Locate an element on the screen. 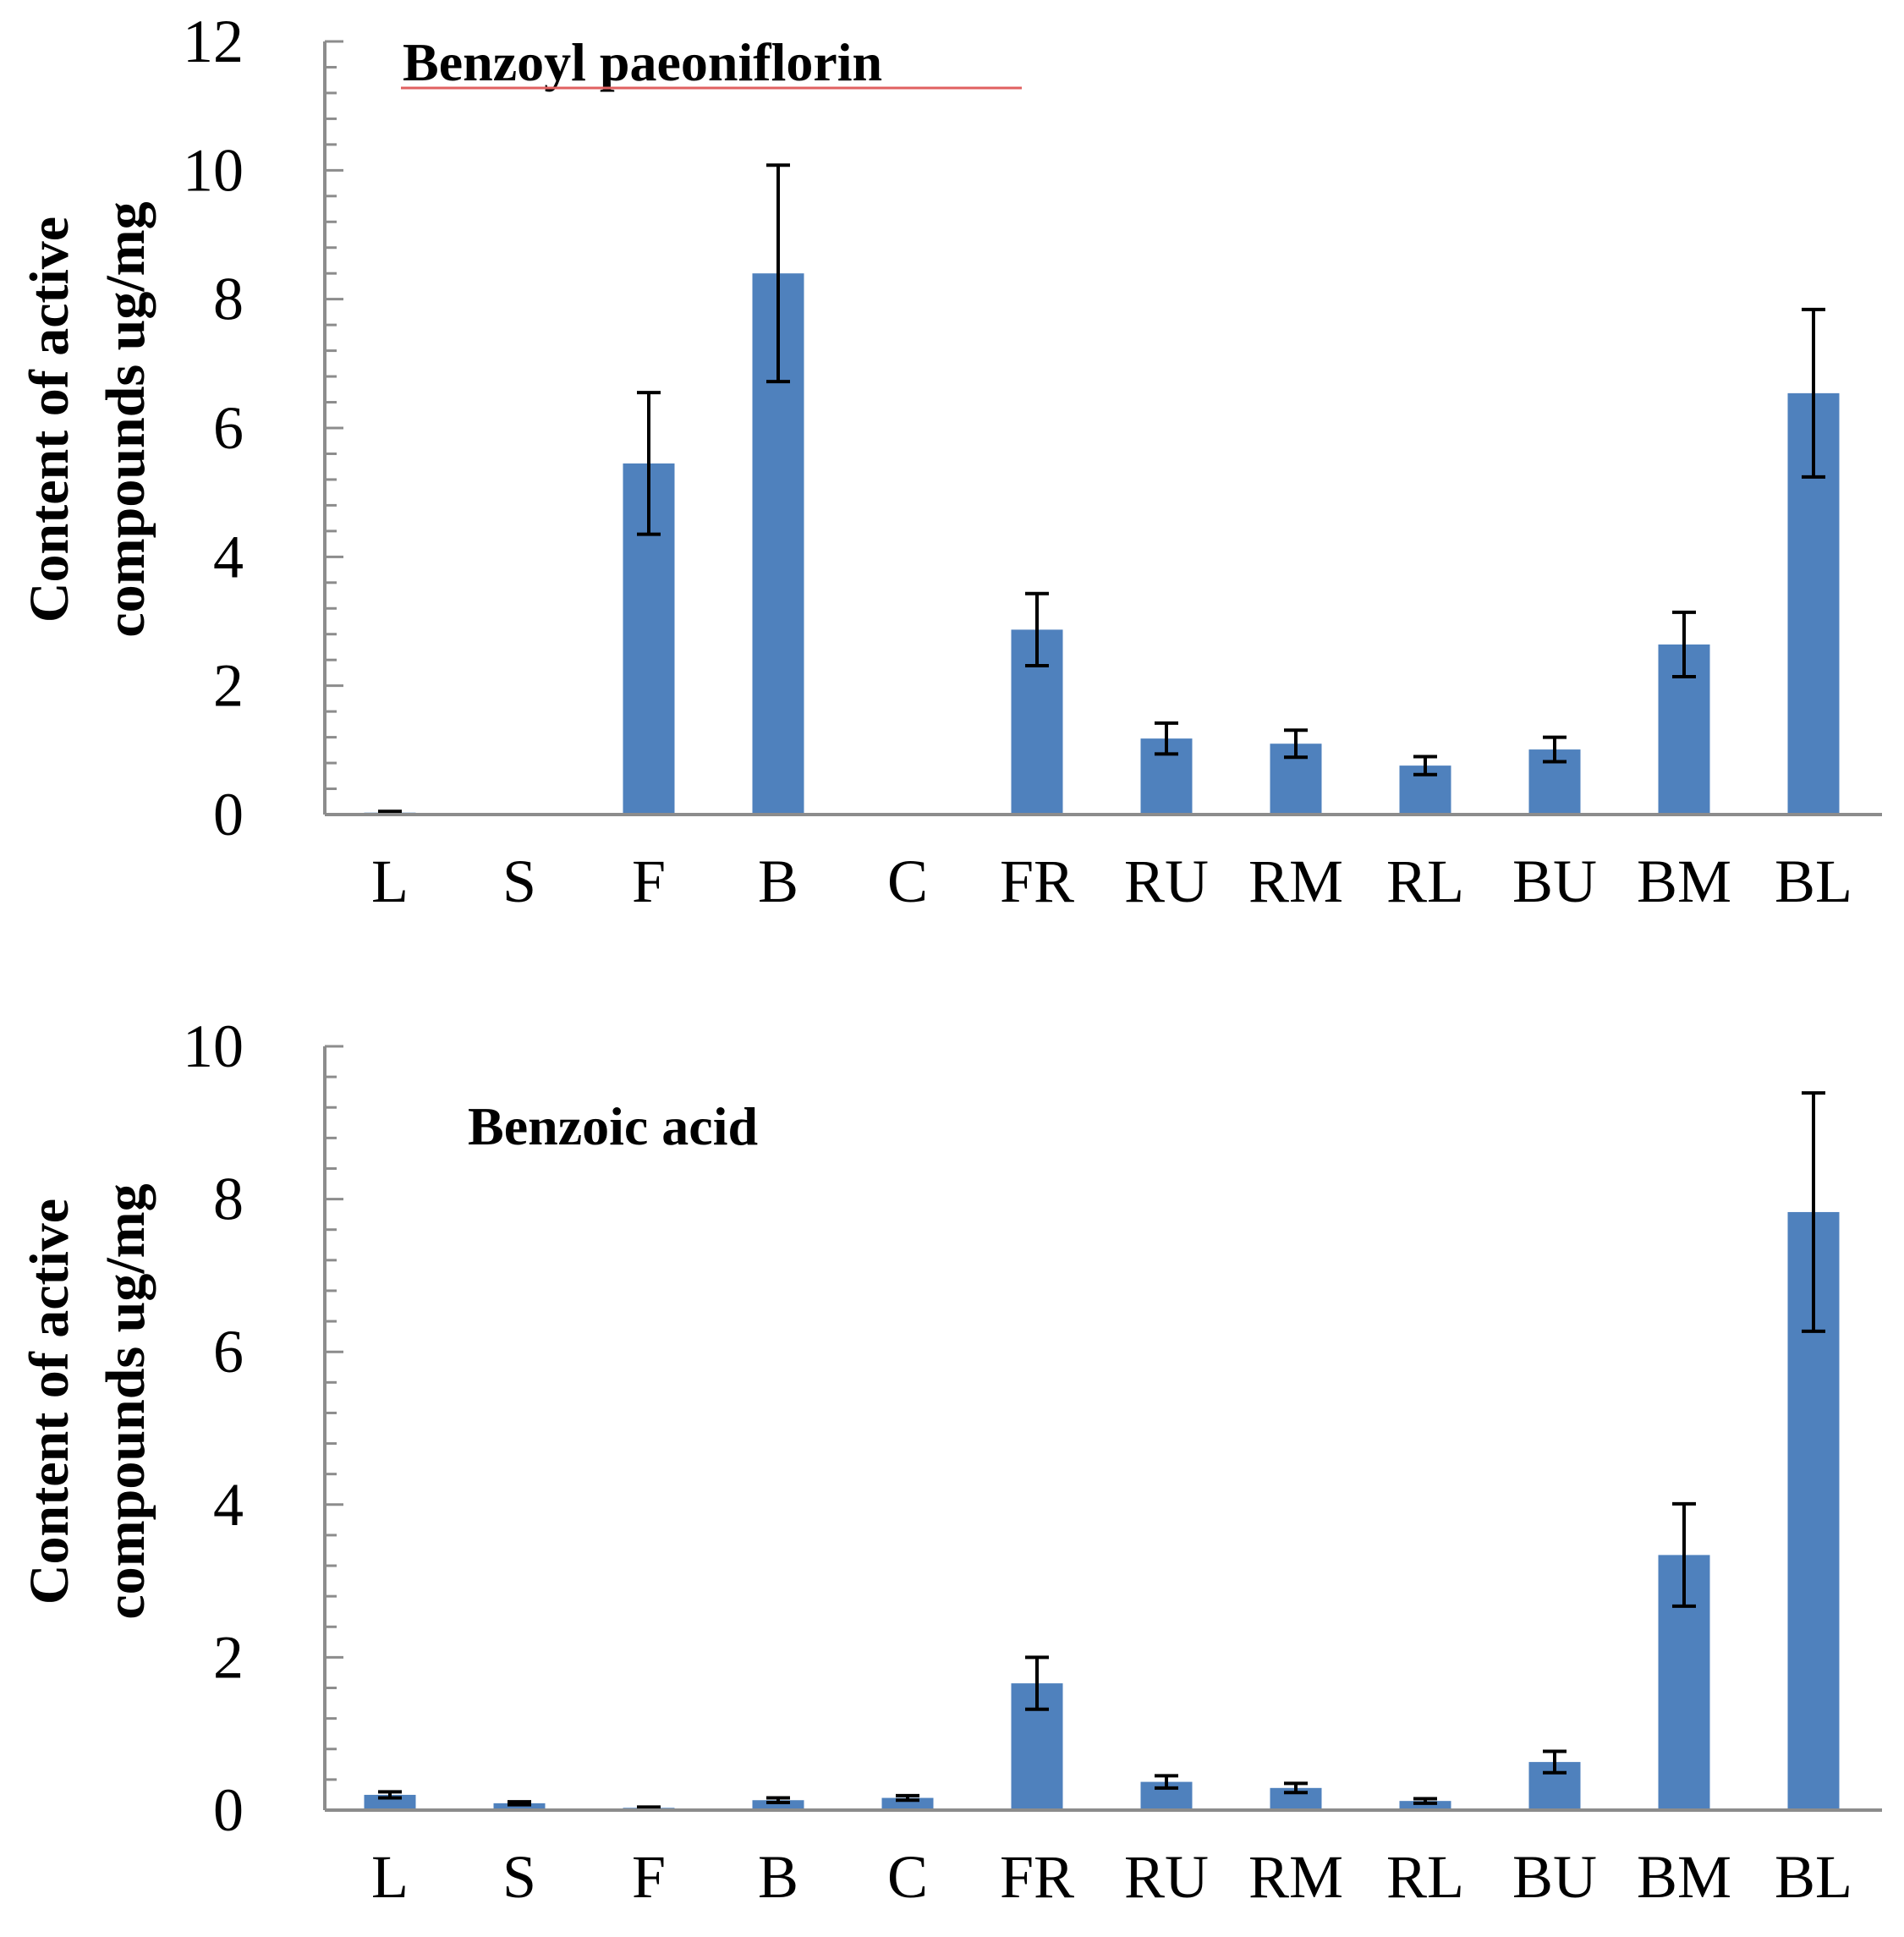 The width and height of the screenshot is (1904, 1937). bar-C is located at coordinates (907, 1804).